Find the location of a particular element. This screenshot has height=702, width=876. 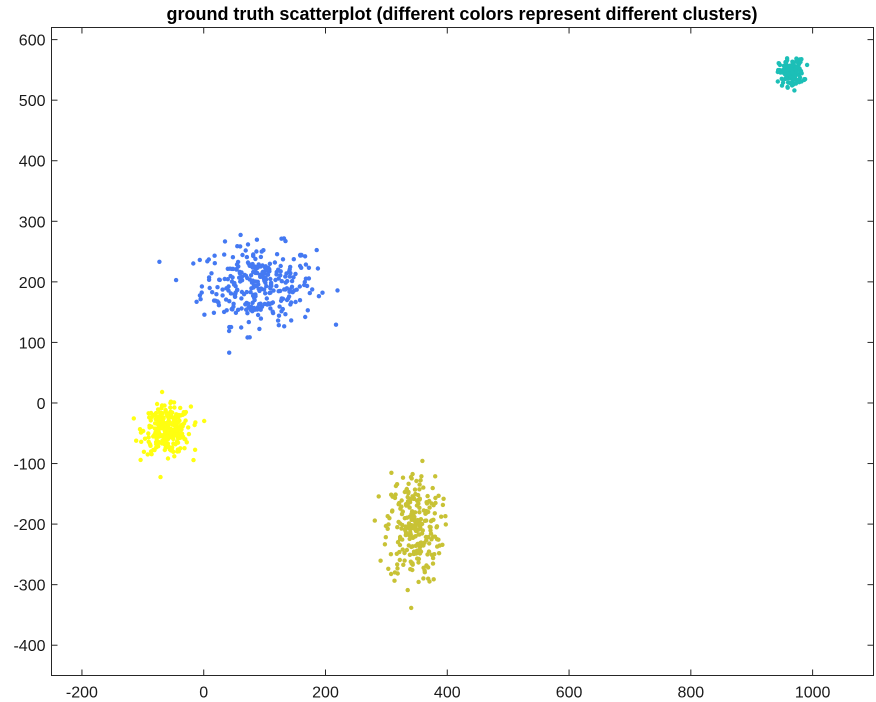

x-tick-label: 200 is located at coordinates (325, 693).